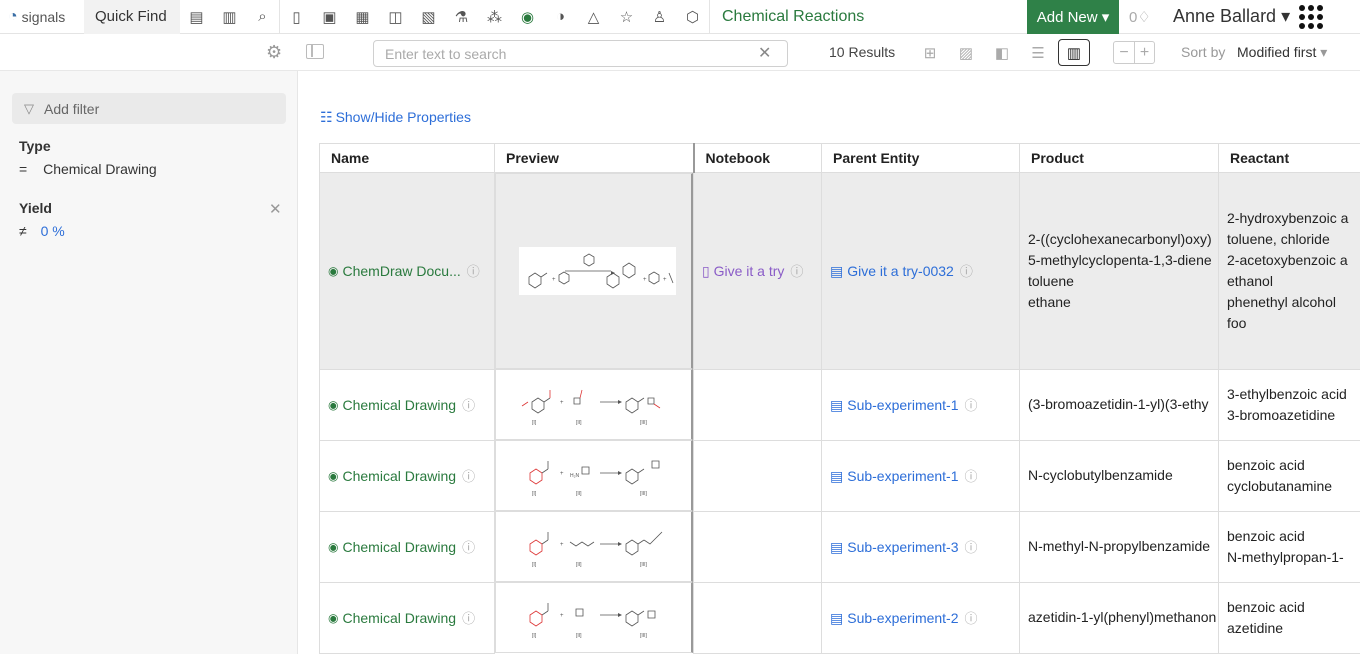 This screenshot has height=654, width=1360. What do you see at coordinates (900, 271) in the screenshot?
I see `parent-entity-link: Give it a try-0032` at bounding box center [900, 271].